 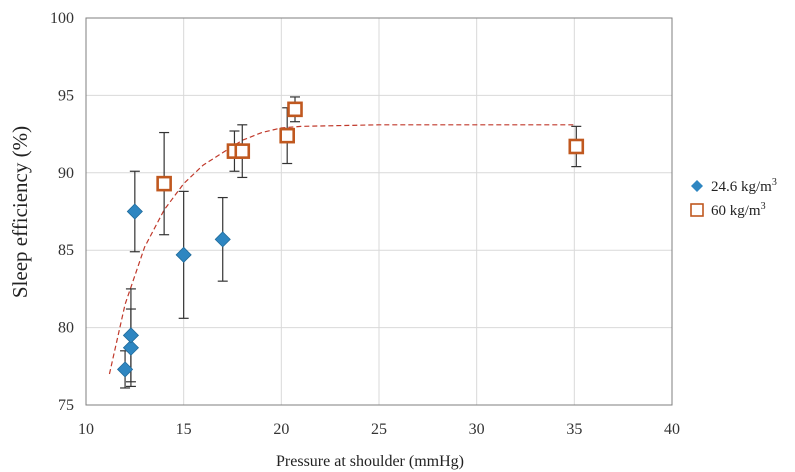 What do you see at coordinates (733, 198) in the screenshot?
I see `legend: 24.6 kg/m3 60 kg/m3` at bounding box center [733, 198].